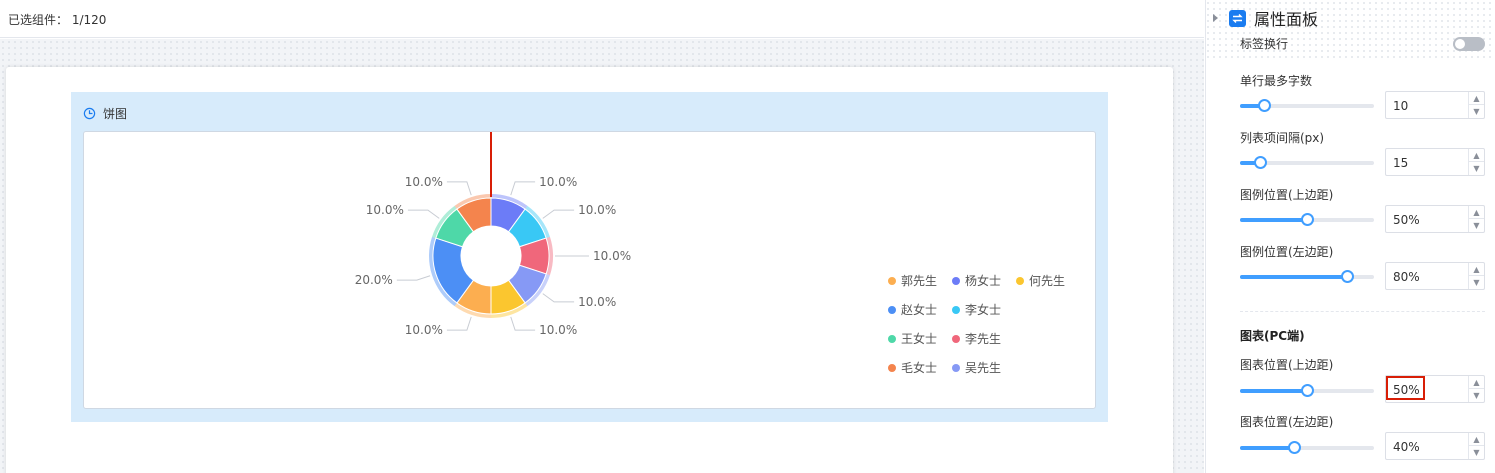 This screenshot has width=1495, height=473. I want to click on legend-top-slider, so click(1307, 219).